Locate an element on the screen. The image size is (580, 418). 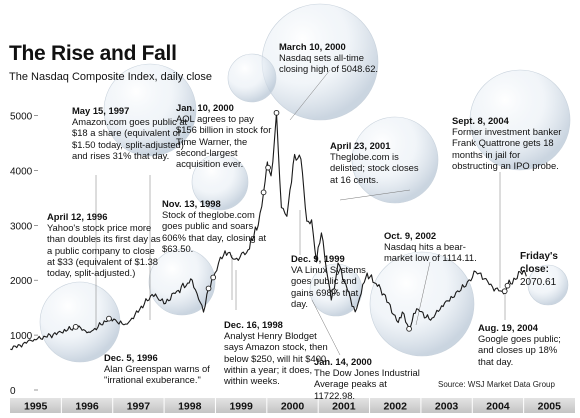
x-tick-label: 1998 is located at coordinates (190, 407).